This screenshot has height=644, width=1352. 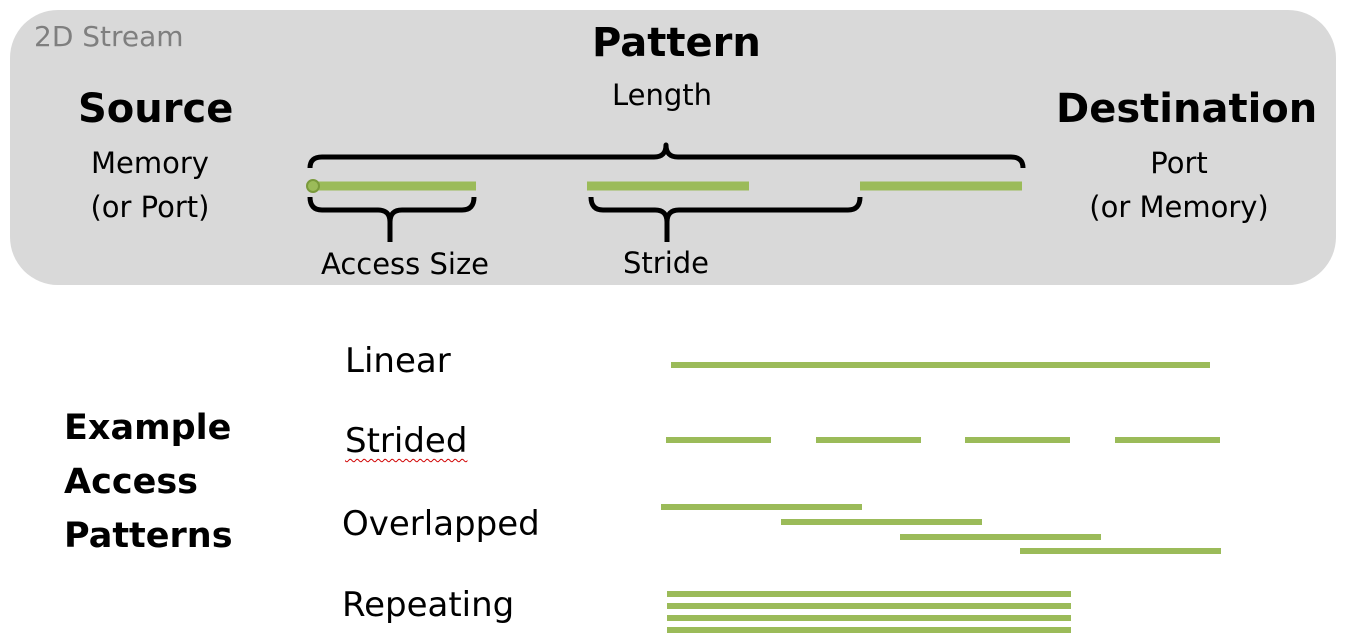 What do you see at coordinates (131, 482) in the screenshot?
I see `example-heading-line: Access` at bounding box center [131, 482].